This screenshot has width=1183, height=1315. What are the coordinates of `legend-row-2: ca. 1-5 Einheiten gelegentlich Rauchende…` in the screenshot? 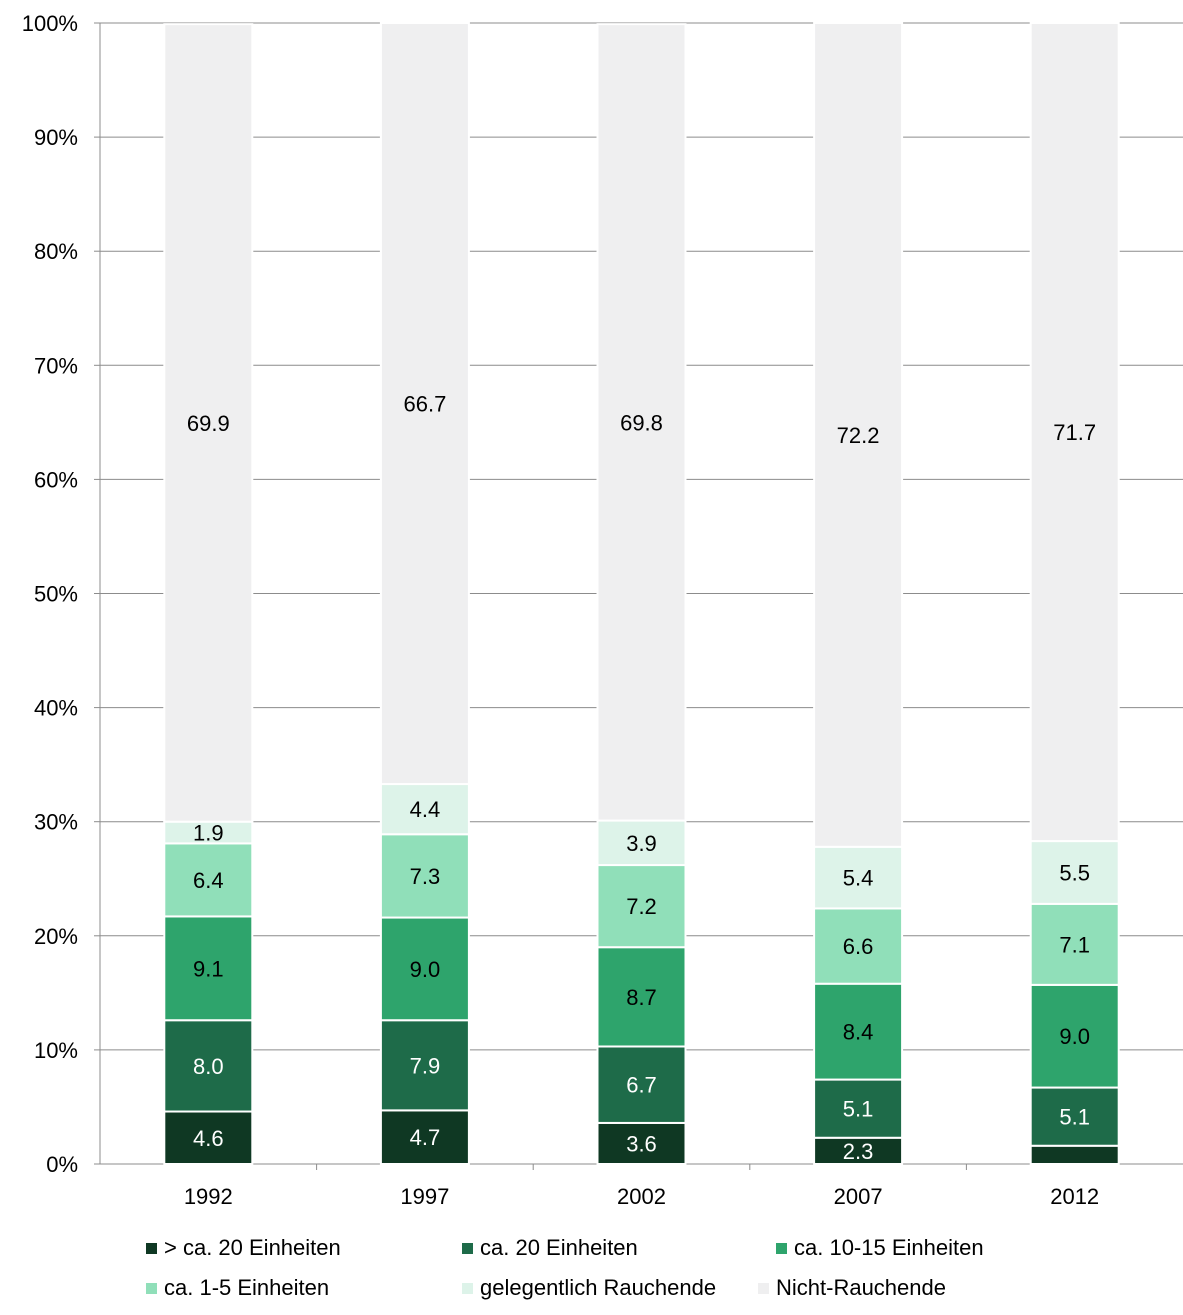 It's located at (651, 1295).